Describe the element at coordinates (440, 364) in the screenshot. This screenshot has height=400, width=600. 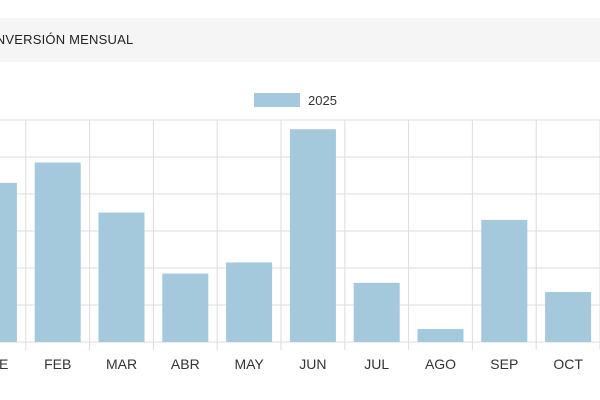
I see `x-tick-ago: AGO` at that location.